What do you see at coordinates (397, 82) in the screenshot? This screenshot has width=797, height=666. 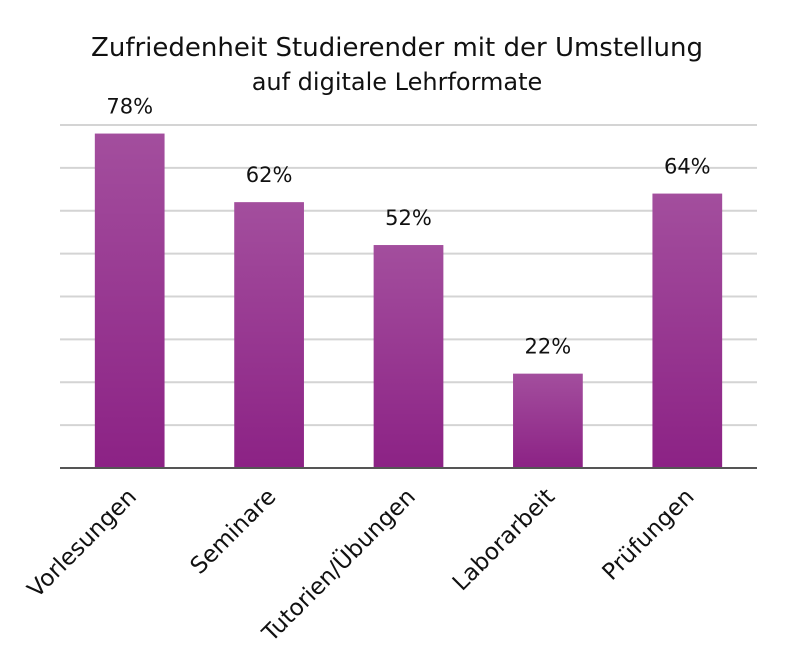 I see `chart-subtitle: auf digitale Lehrformate` at bounding box center [397, 82].